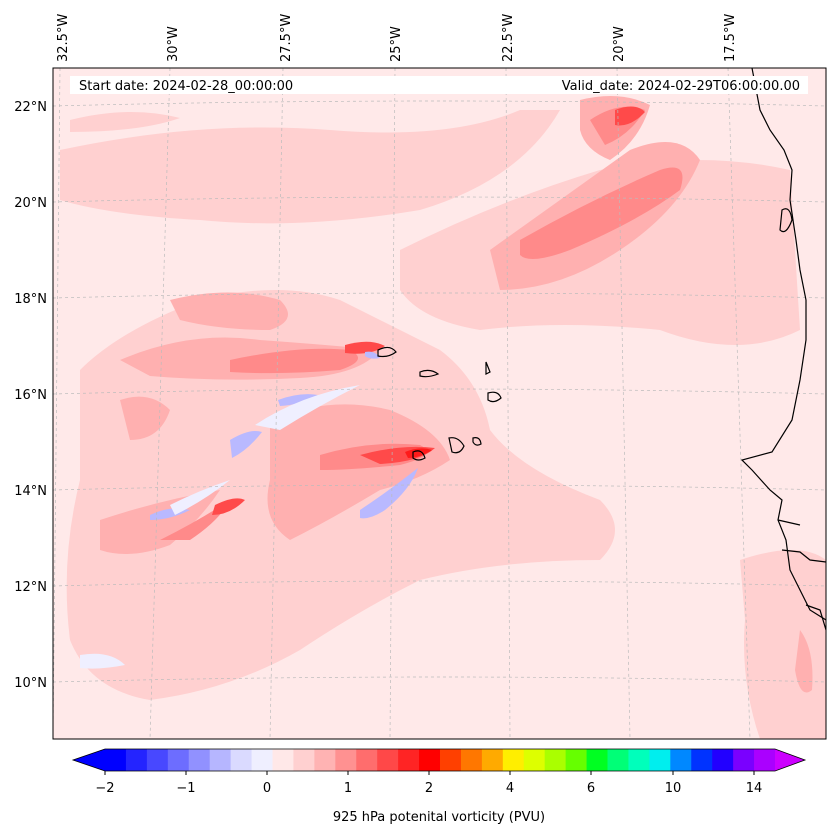  Describe the element at coordinates (396, 44) in the screenshot. I see `lon-label: 25°W` at that location.